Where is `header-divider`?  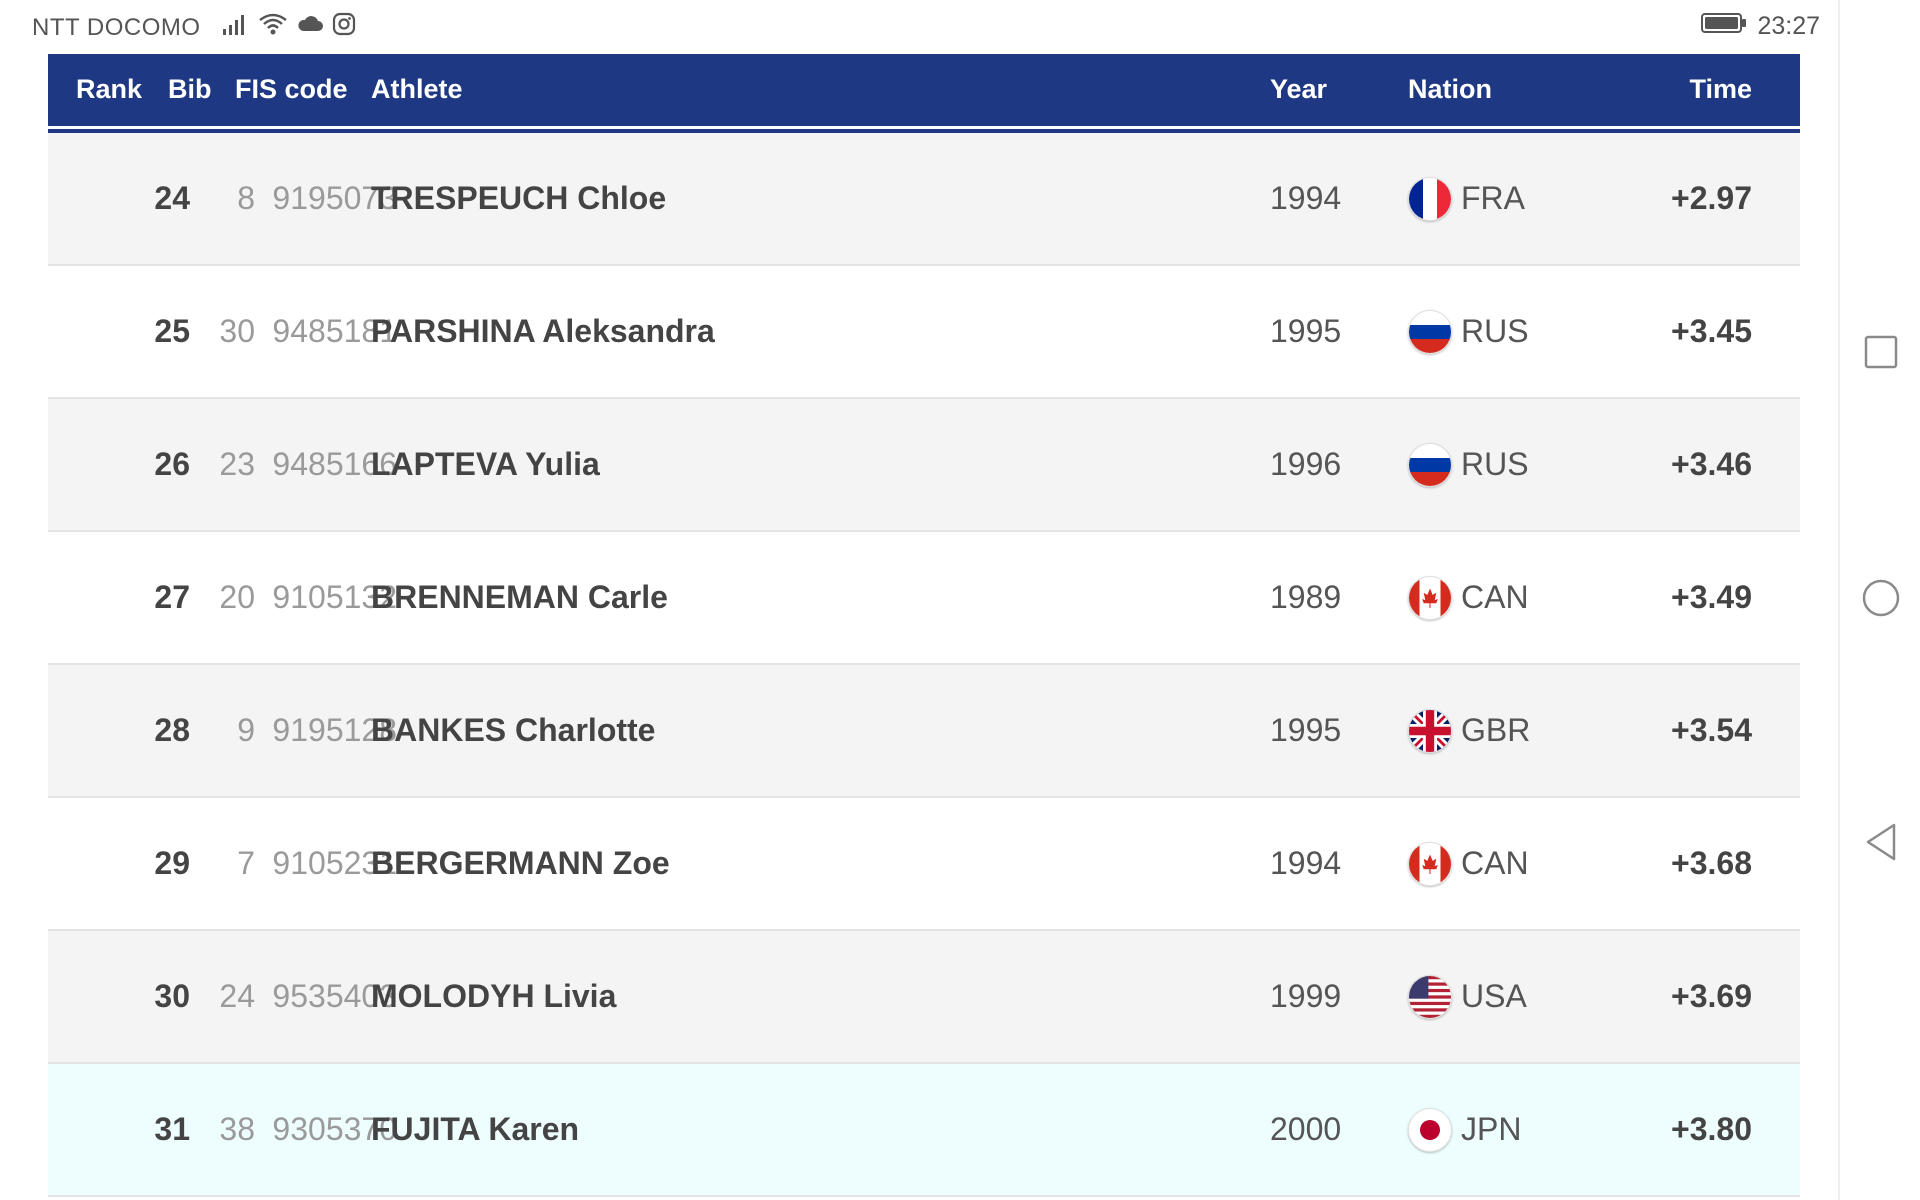
header-divider is located at coordinates (924, 127).